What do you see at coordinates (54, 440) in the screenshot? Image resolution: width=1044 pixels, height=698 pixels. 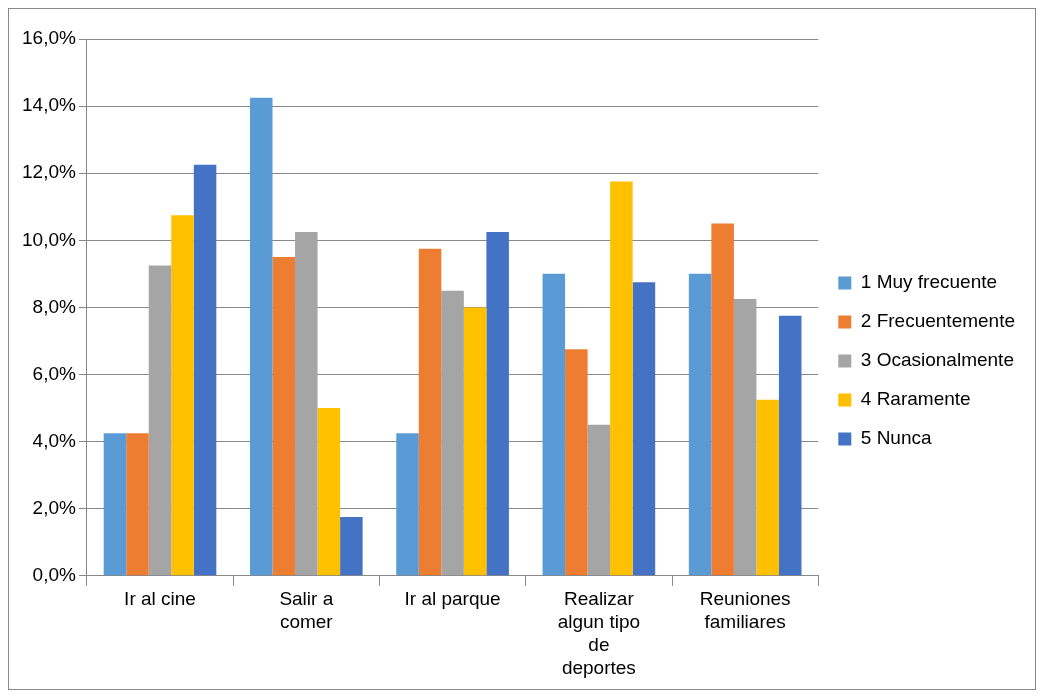 I see `y-tick-label: 4,0%` at bounding box center [54, 440].